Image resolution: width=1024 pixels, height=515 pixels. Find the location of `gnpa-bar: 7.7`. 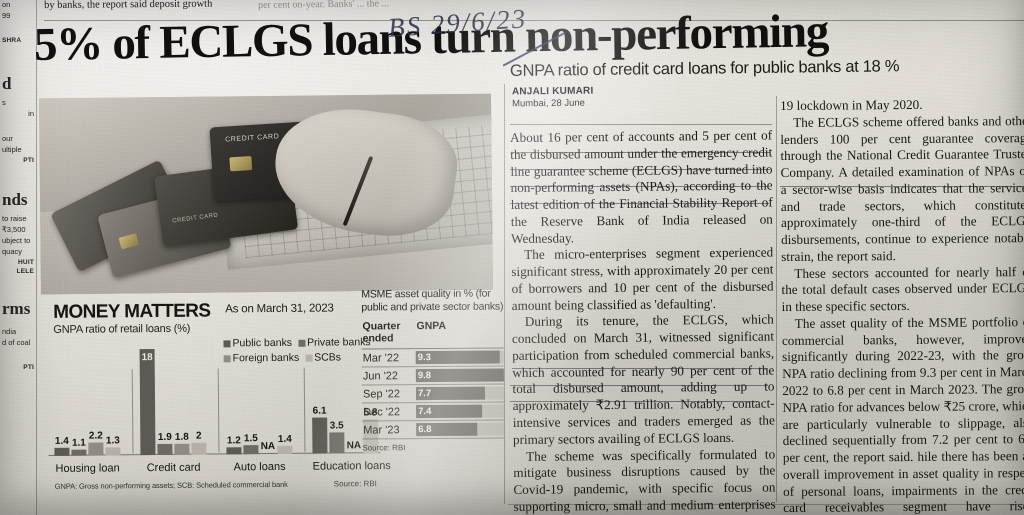

gnpa-bar: 7.7 is located at coordinates (460, 393).